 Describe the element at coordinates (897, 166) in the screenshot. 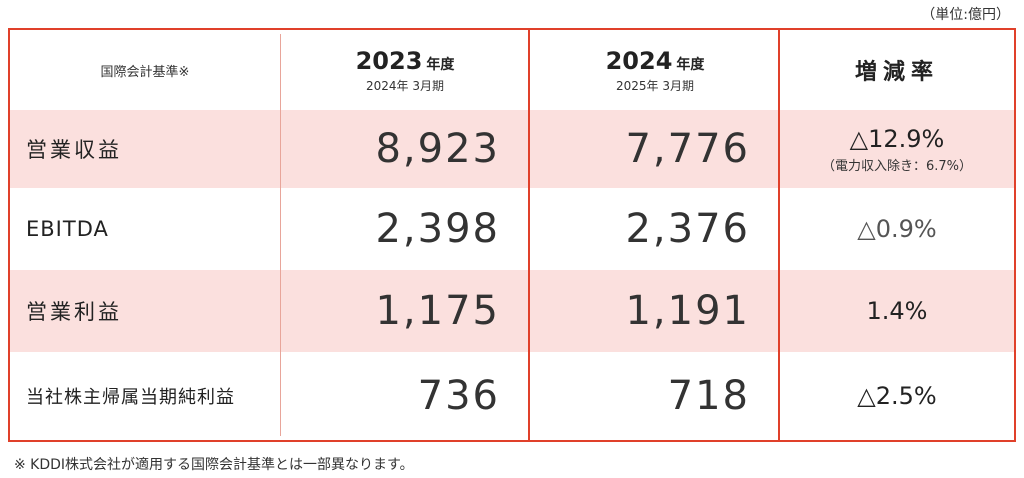

I see `revenue-change-note: （電力収入除き：6.7%）` at that location.